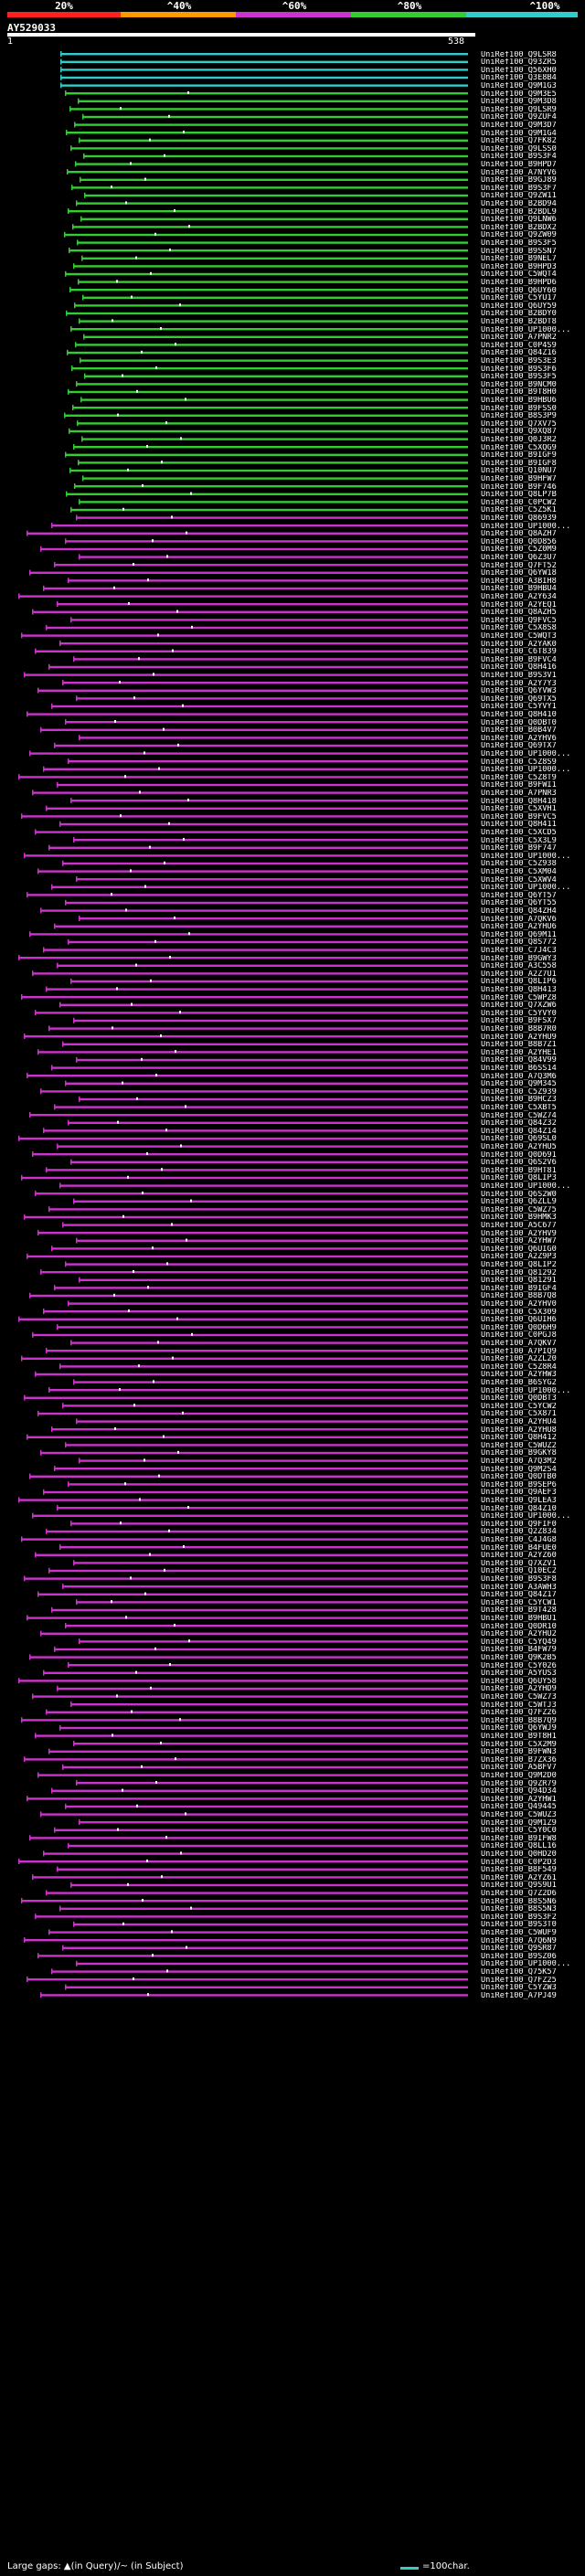  What do you see at coordinates (519, 369) in the screenshot?
I see `hit-label: UniRef100_B9S3F6` at bounding box center [519, 369].